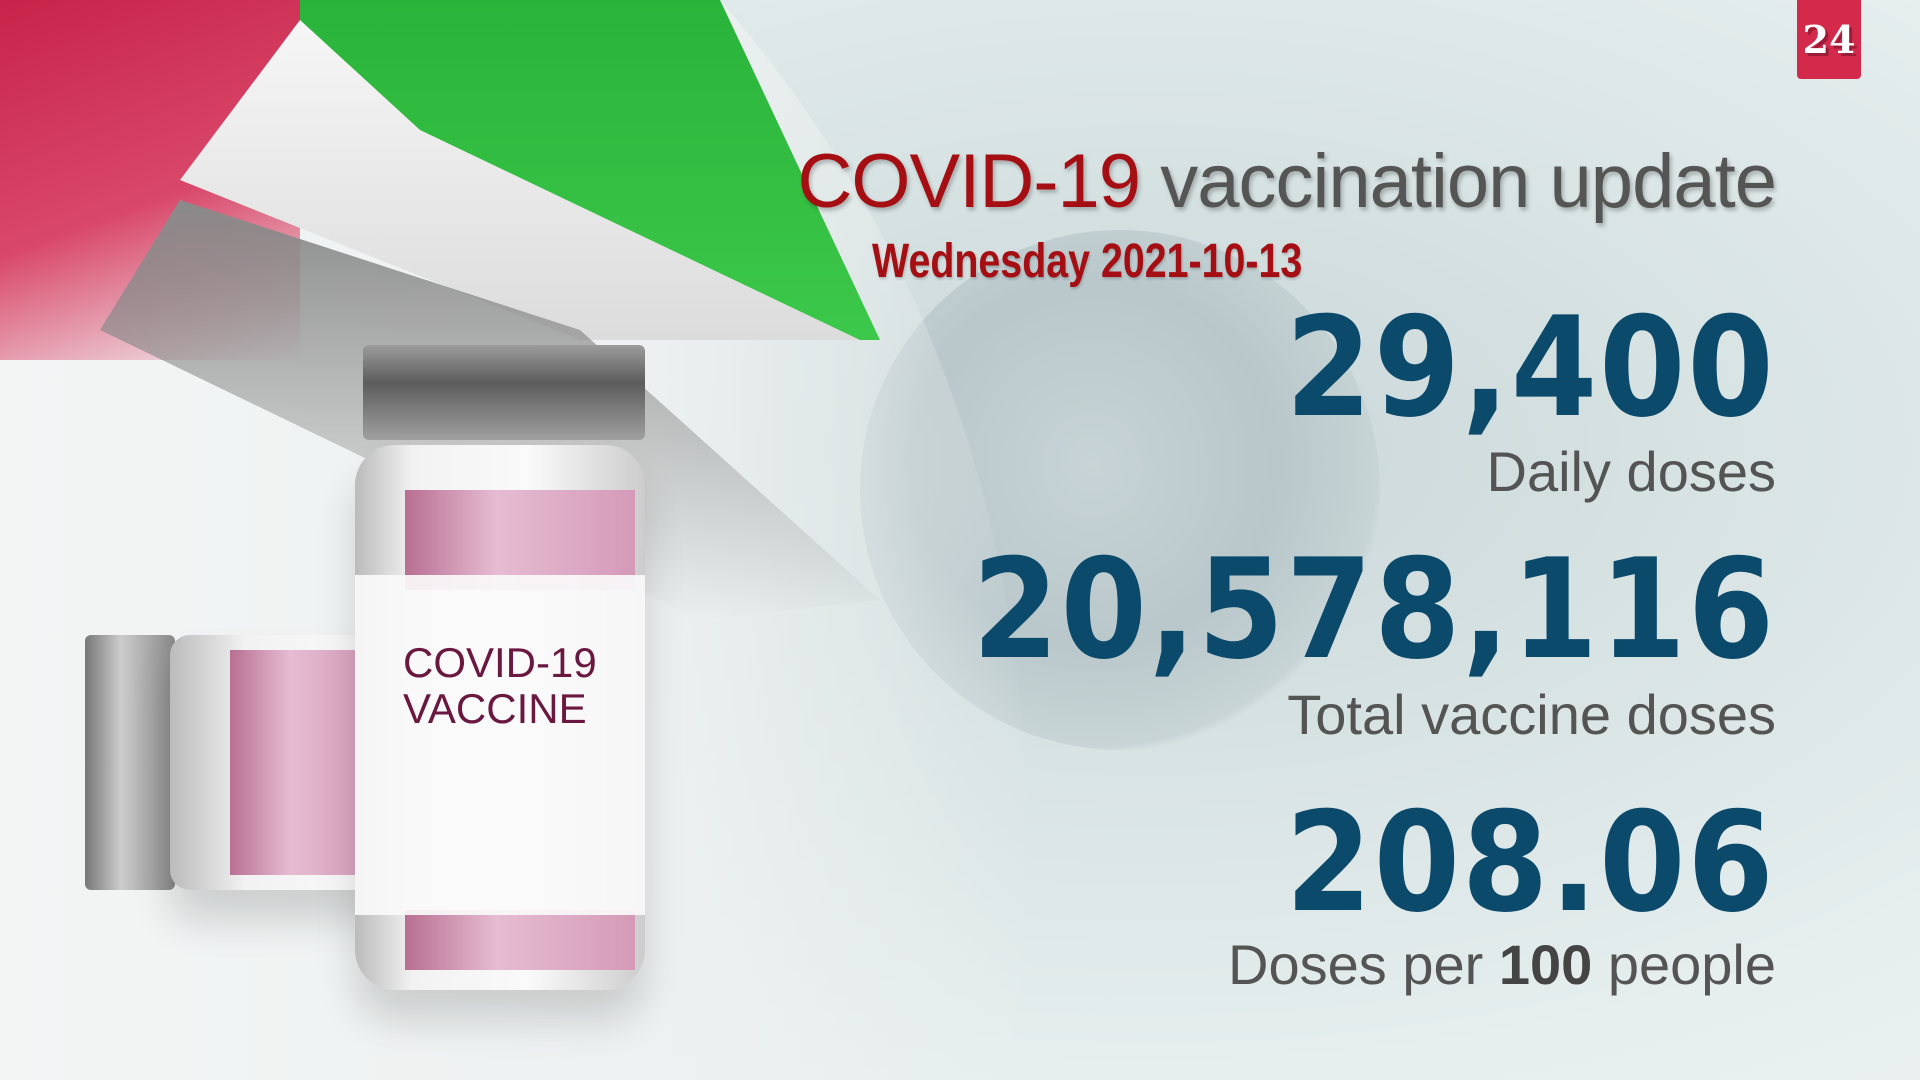 The height and width of the screenshot is (1080, 1920). Describe the element at coordinates (1631, 471) in the screenshot. I see `daily-doses-label: Daily doses` at that location.